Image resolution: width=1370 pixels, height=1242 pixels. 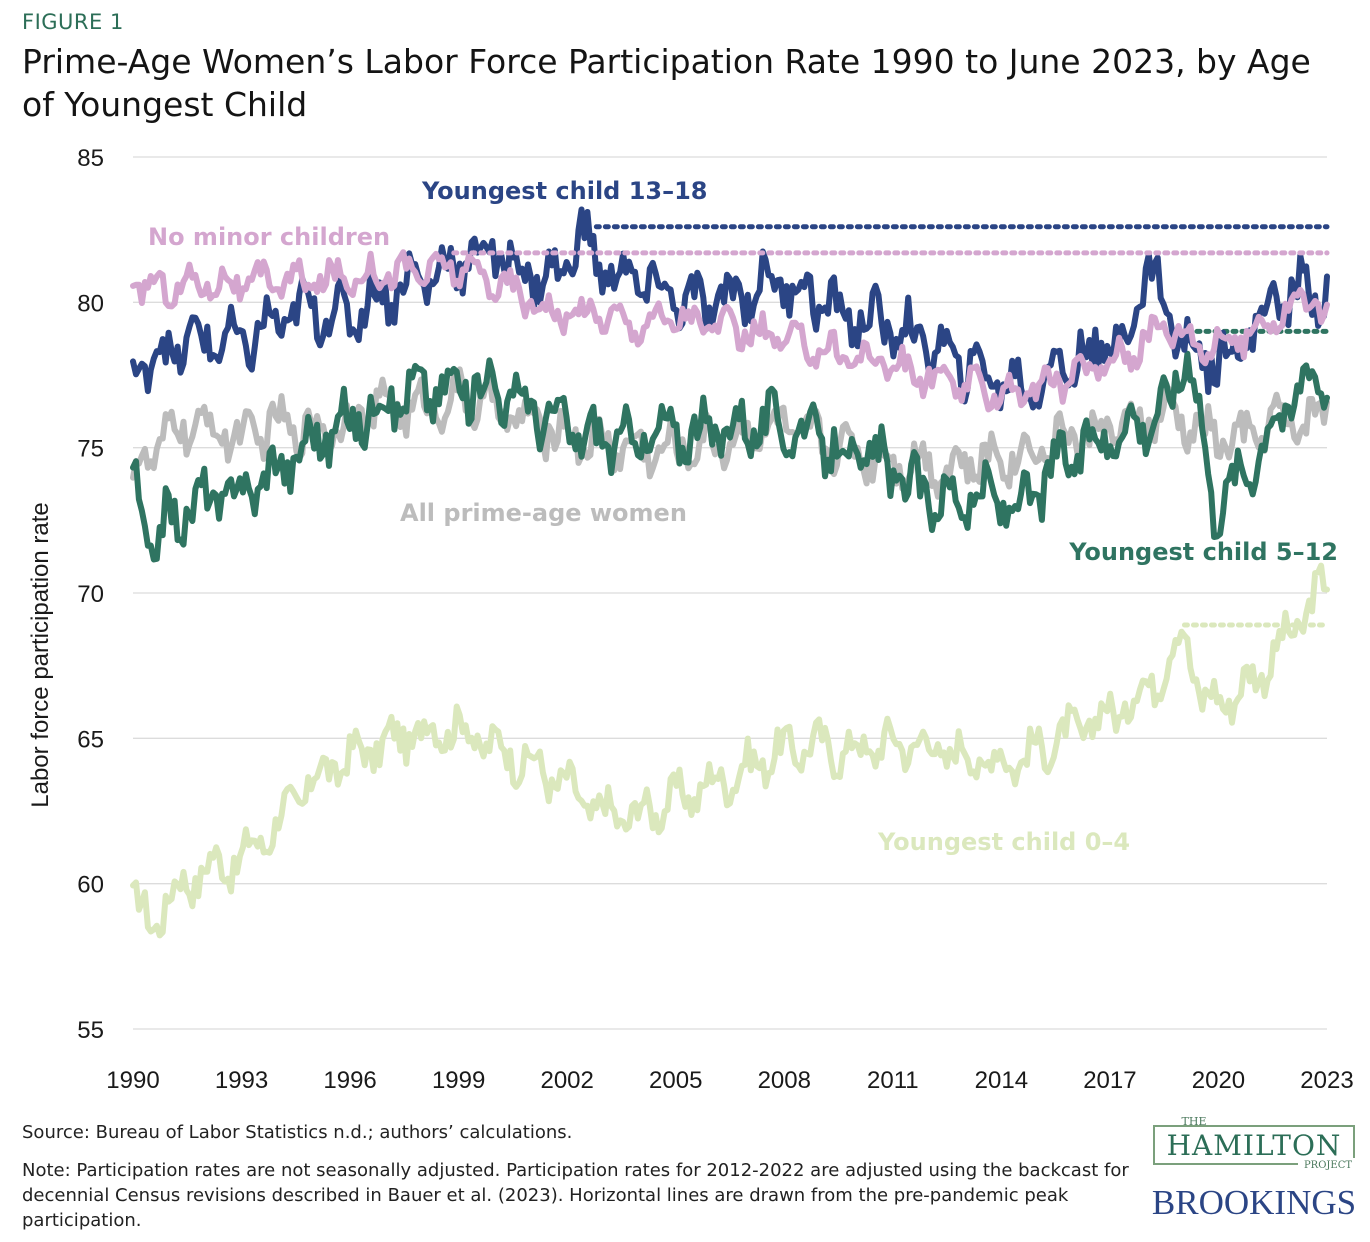 I want to click on series-label-teen: Youngest child 13–18, so click(x=564, y=191).